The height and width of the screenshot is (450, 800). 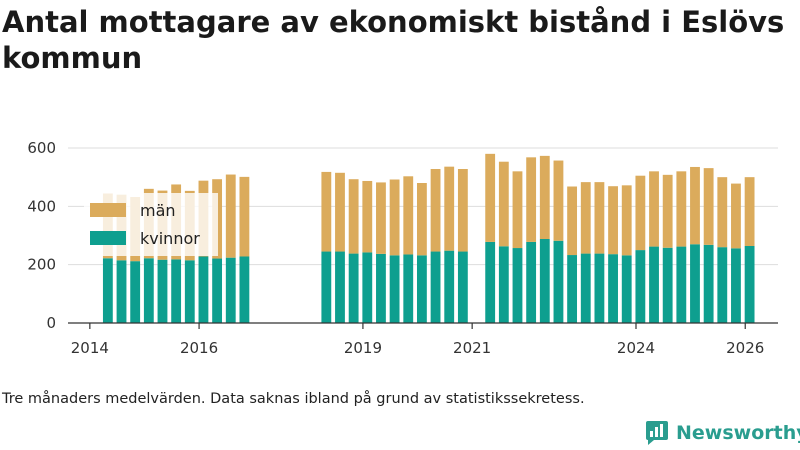 What do you see at coordinates (51, 323) in the screenshot?
I see `y-tick-label: 0` at bounding box center [51, 323].